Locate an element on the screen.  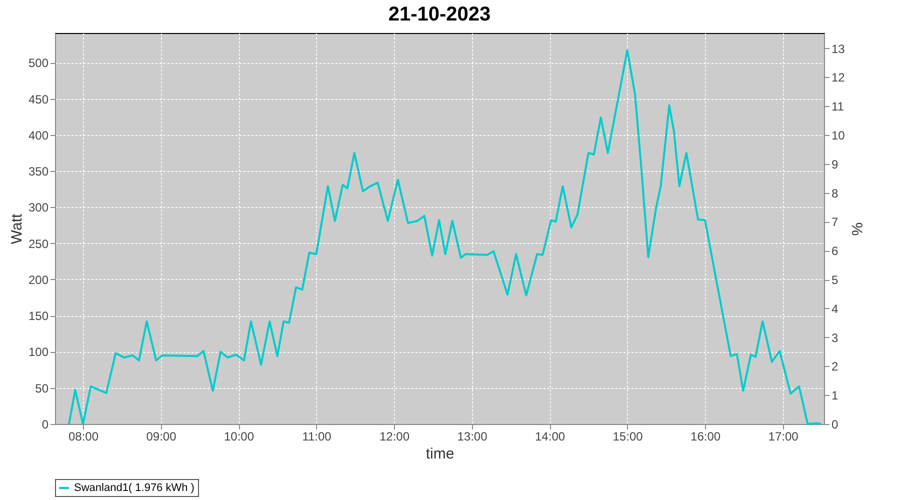
y2-tick-label: 8 is located at coordinates (835, 193).